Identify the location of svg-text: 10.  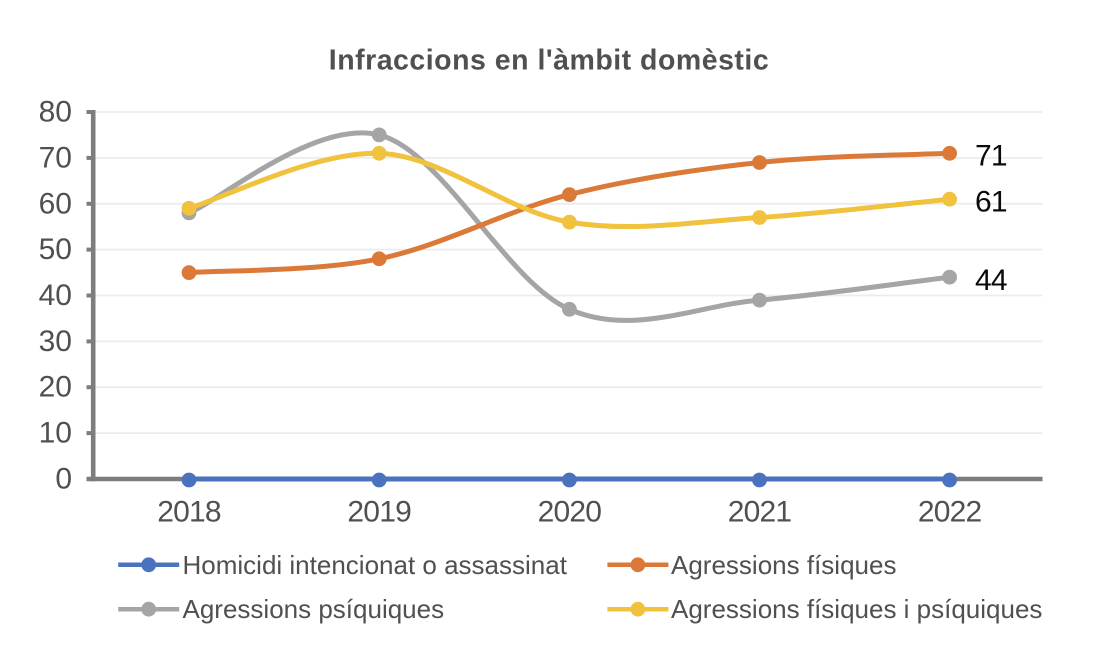
(55, 433).